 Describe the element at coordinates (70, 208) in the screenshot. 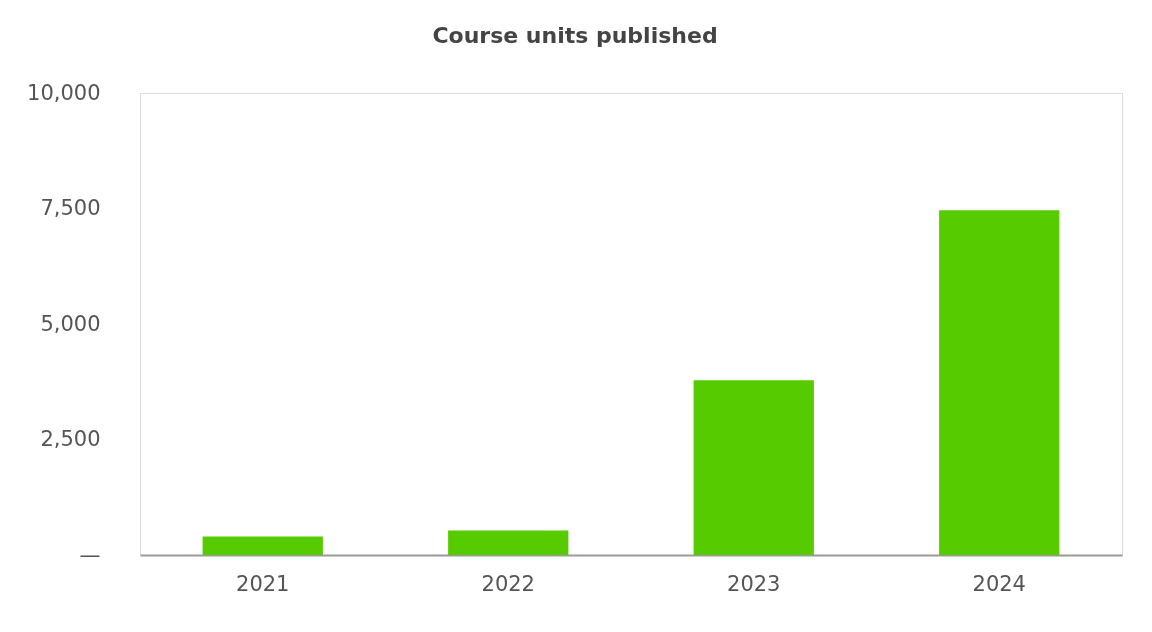

I see `y-tick-label: 7,500` at that location.